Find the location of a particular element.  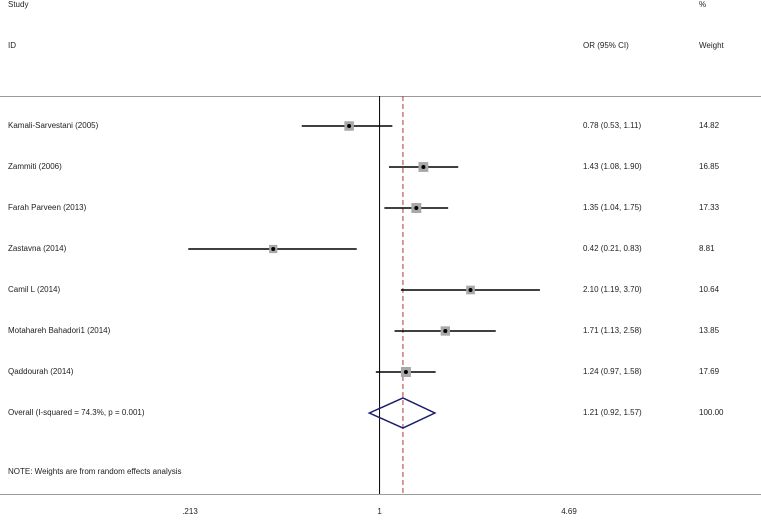

study-or-ci: 1.43 (1.08, 1.90) is located at coordinates (612, 166).